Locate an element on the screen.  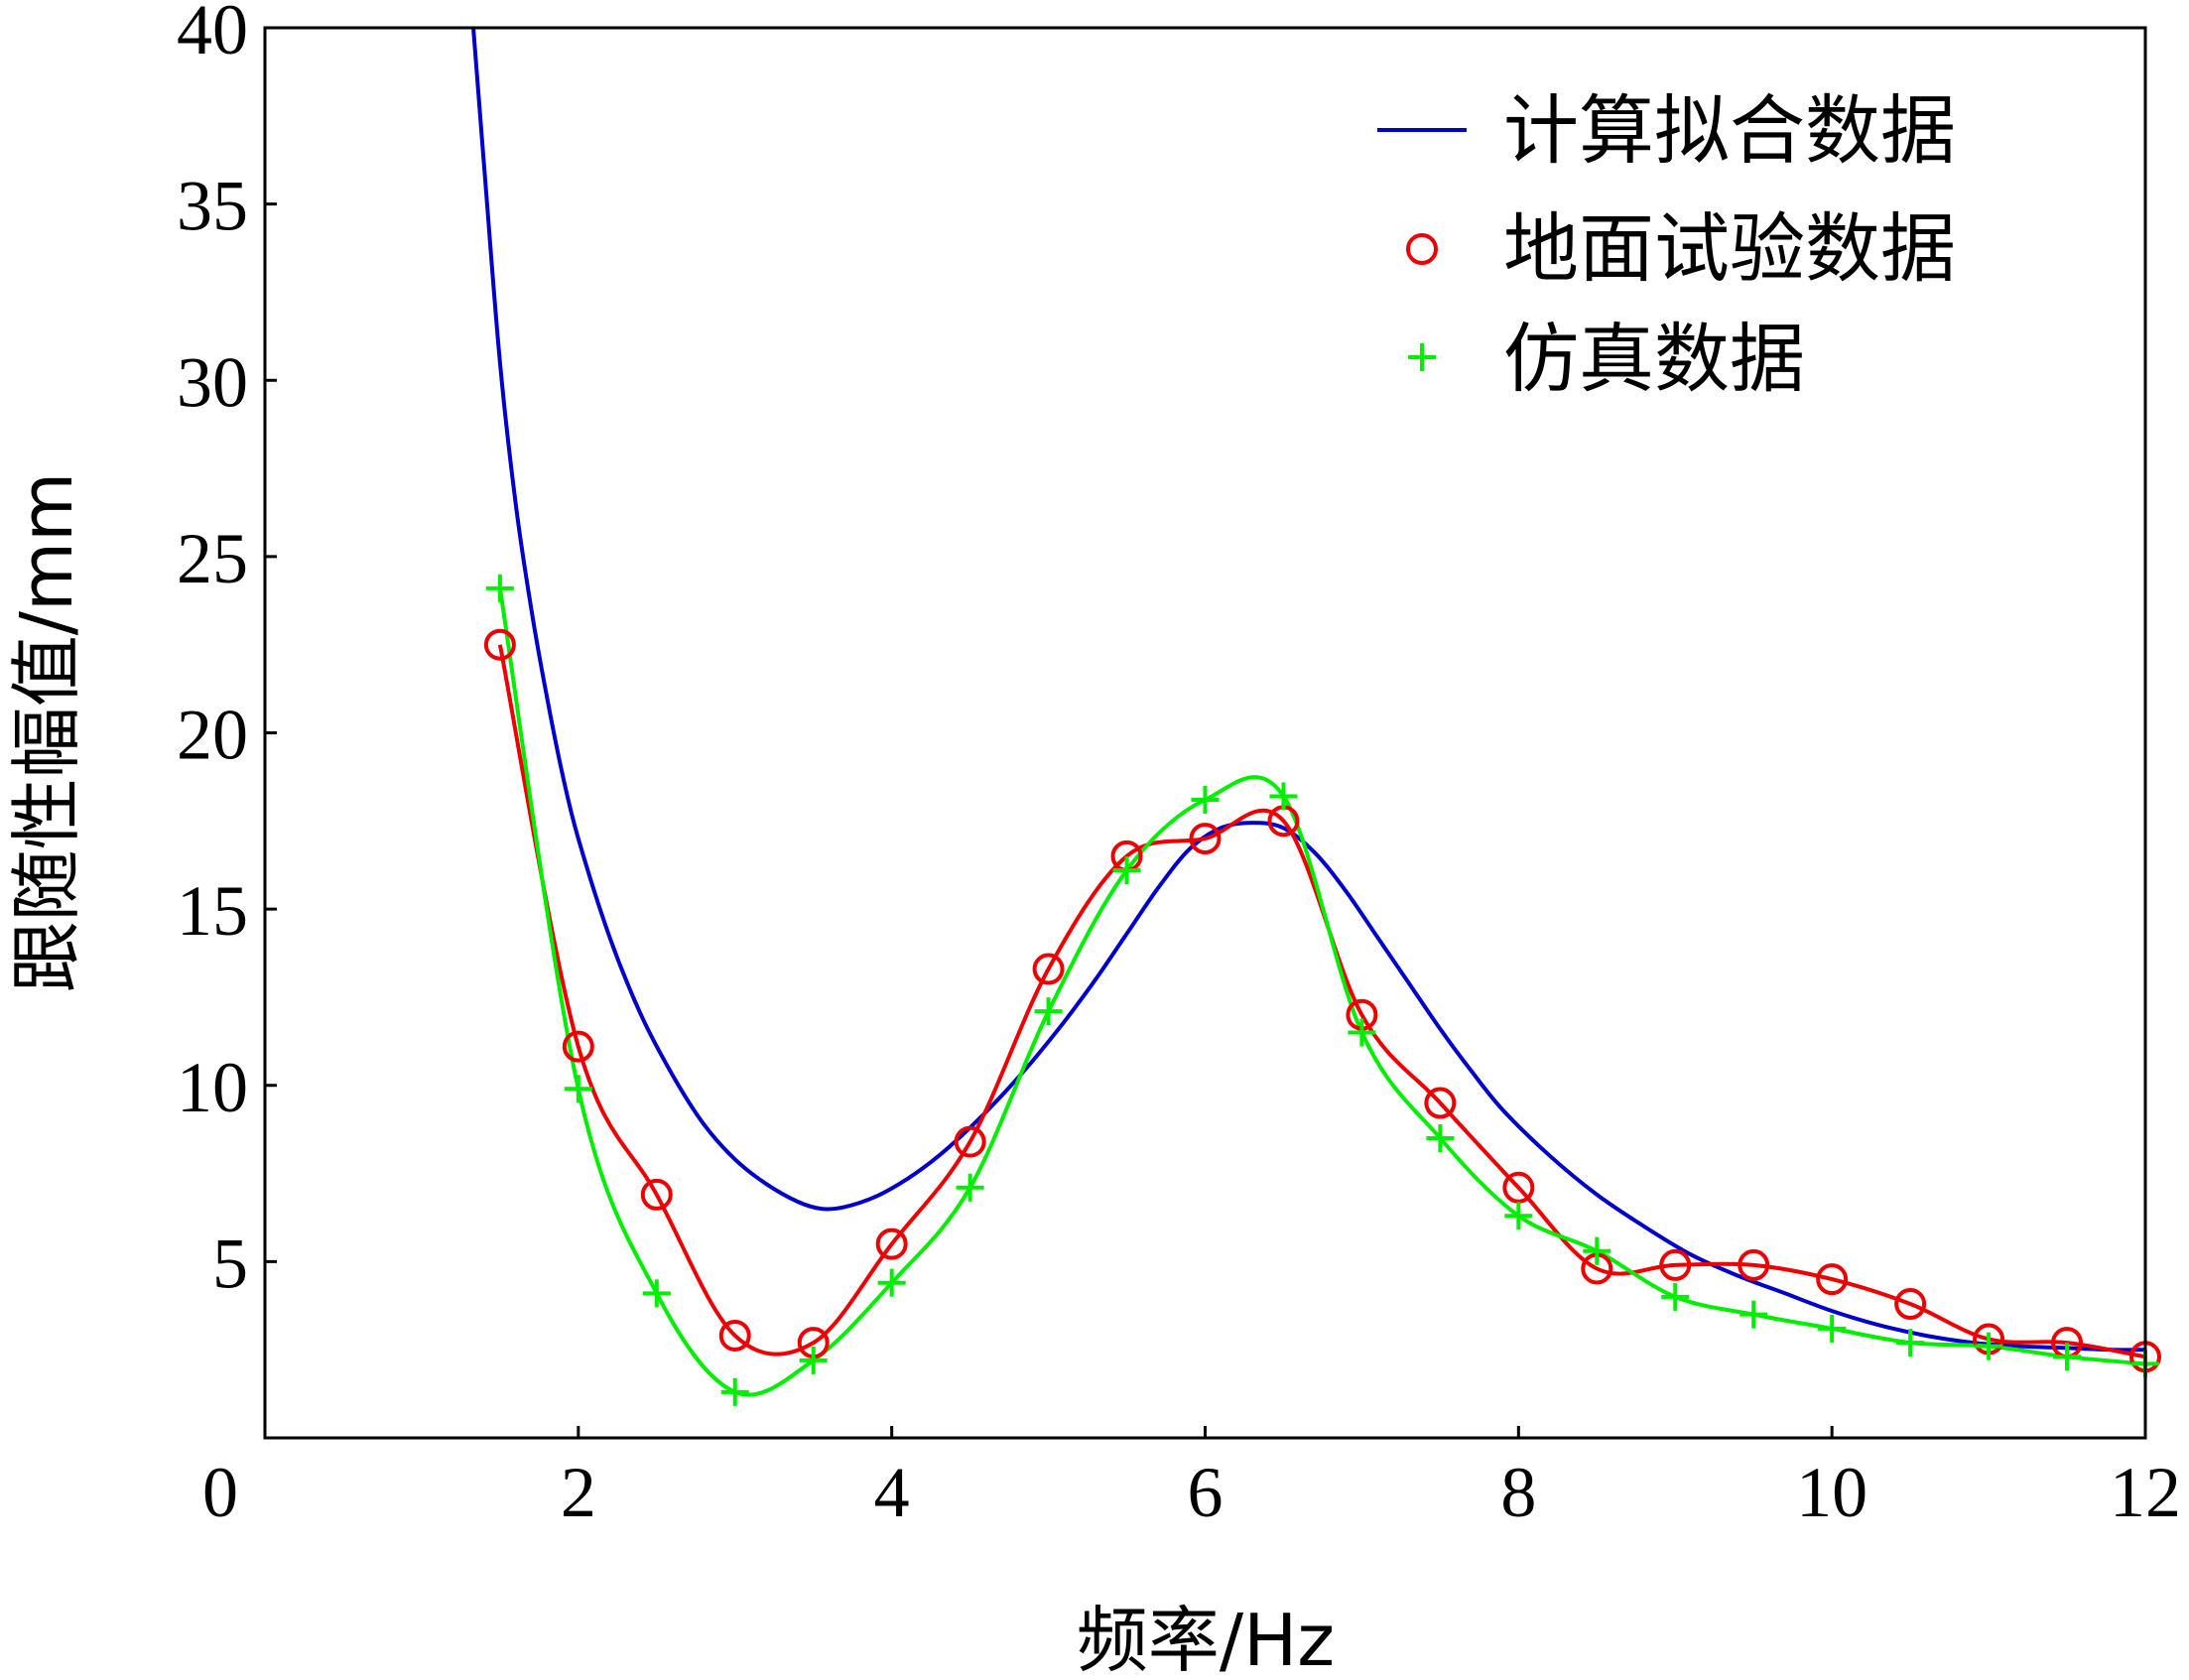
x-tick-label: 2 is located at coordinates (578, 1492).